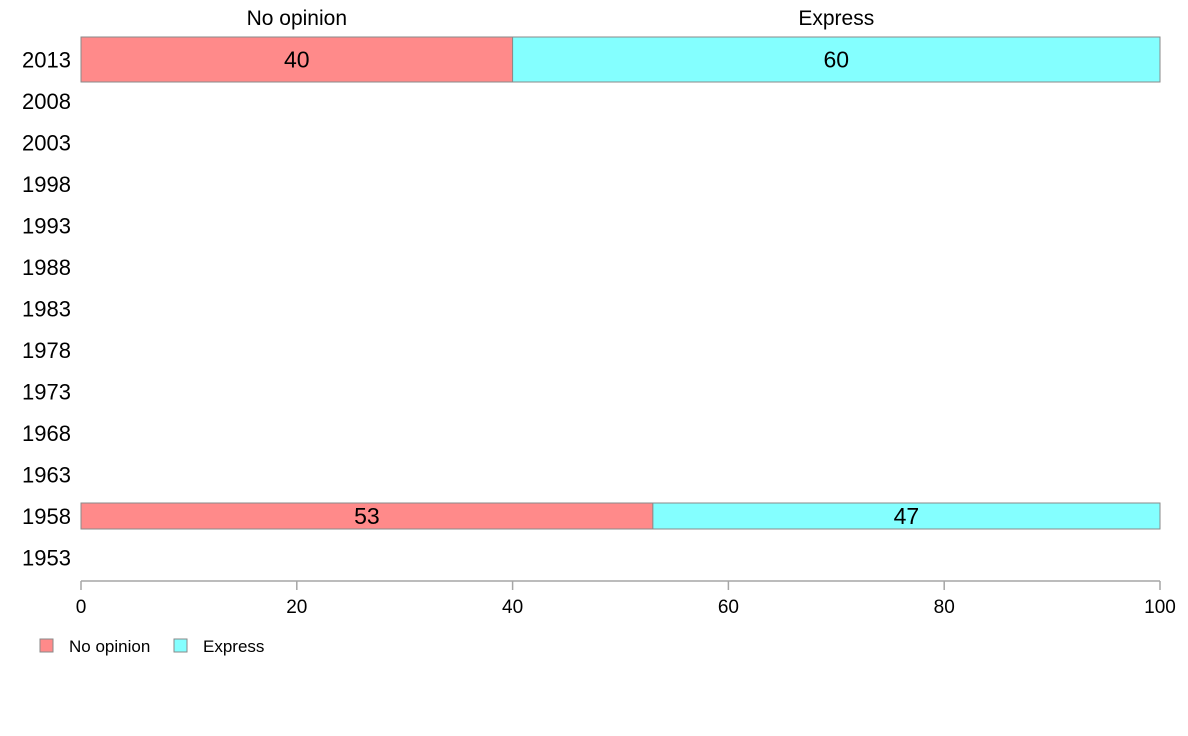 Image resolution: width=1188 pixels, height=736 pixels. What do you see at coordinates (46, 350) in the screenshot?
I see `y-tick-label: 1978` at bounding box center [46, 350].